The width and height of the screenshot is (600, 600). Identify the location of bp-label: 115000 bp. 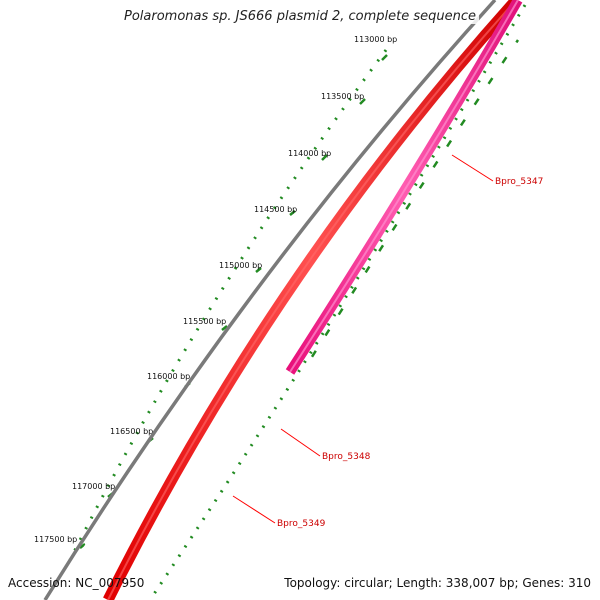
(240, 265).